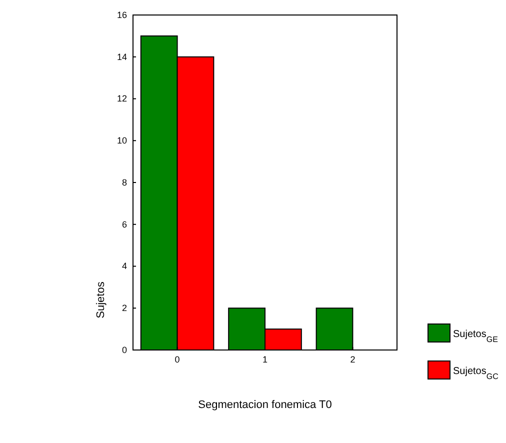  I want to click on y-tick-label: 12, so click(121, 99).